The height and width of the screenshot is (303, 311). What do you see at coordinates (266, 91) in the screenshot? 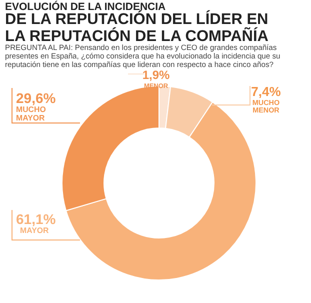
I see `data-label: 7,4%` at bounding box center [266, 91].